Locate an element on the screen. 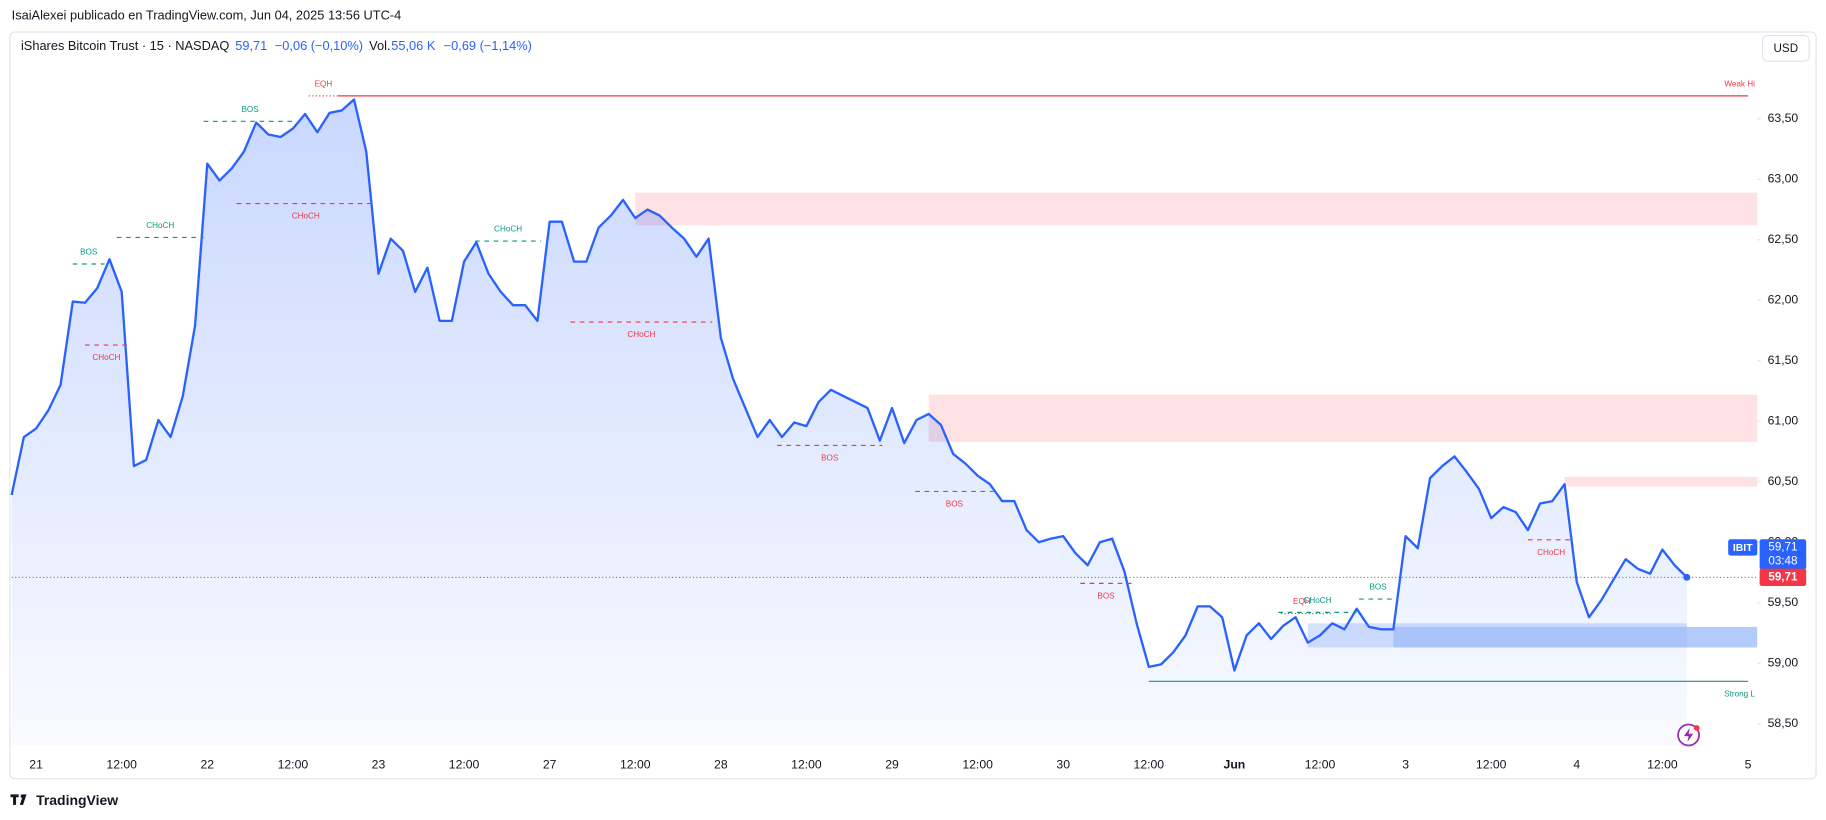 This screenshot has height=820, width=1826. y-tick-label: 62,00 is located at coordinates (1783, 300).